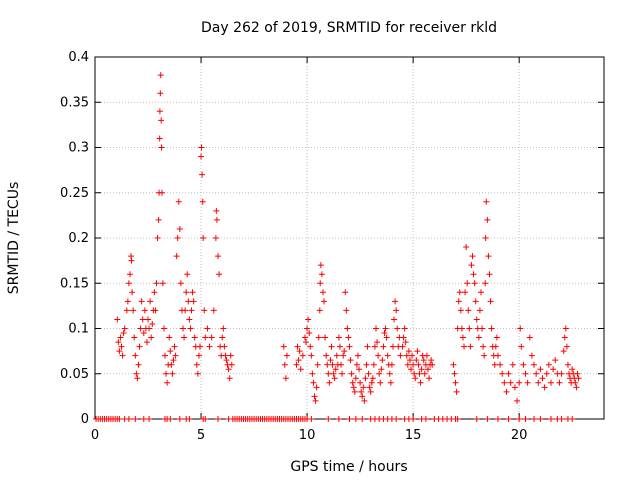 This screenshot has height=485, width=640. What do you see at coordinates (78, 148) in the screenshot?
I see `y-tick-label: 0.3` at bounding box center [78, 148].